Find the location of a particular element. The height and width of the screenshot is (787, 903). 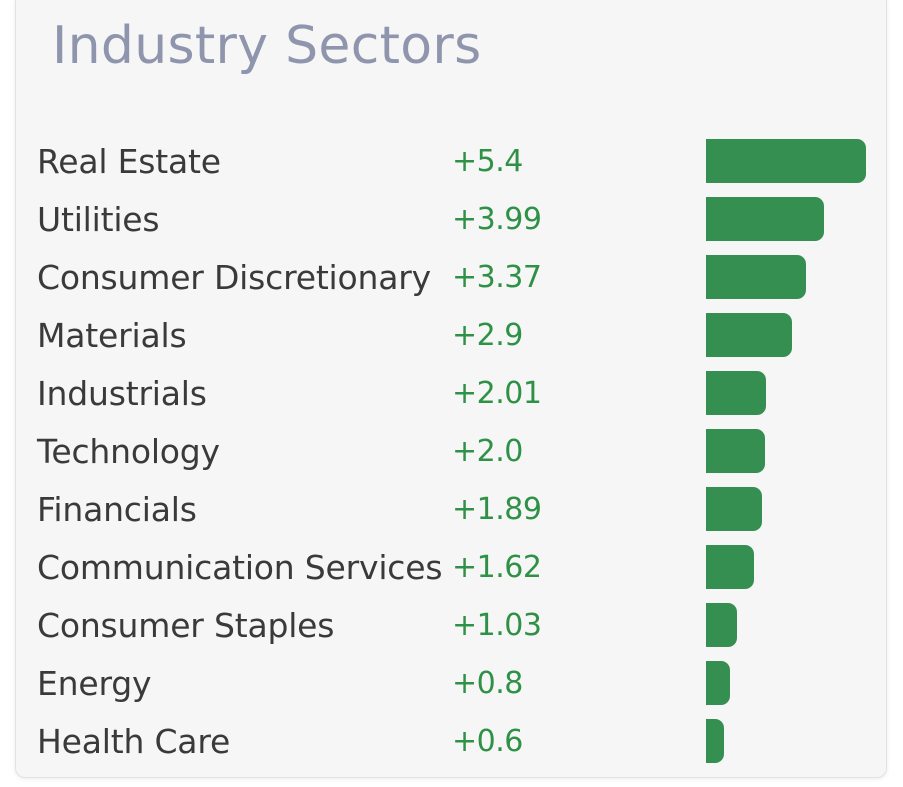

sector-row: Technology +2.0 is located at coordinates (451, 452).